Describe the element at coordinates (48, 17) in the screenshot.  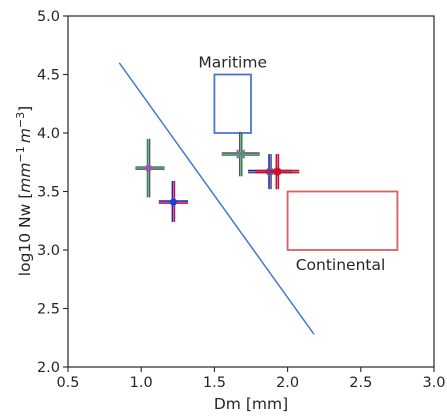
I see `y-tick-label: 5.0` at that location.